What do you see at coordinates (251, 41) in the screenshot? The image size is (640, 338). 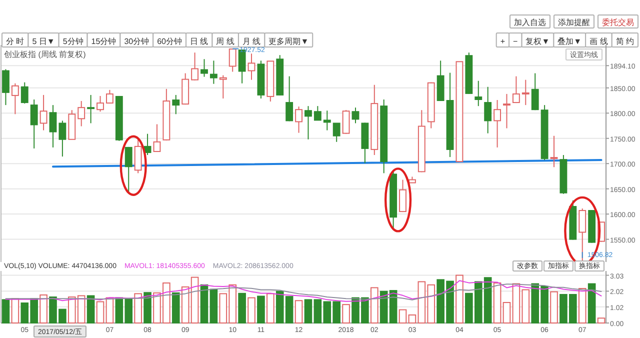 I see `annotation: 月 线` at bounding box center [251, 41].